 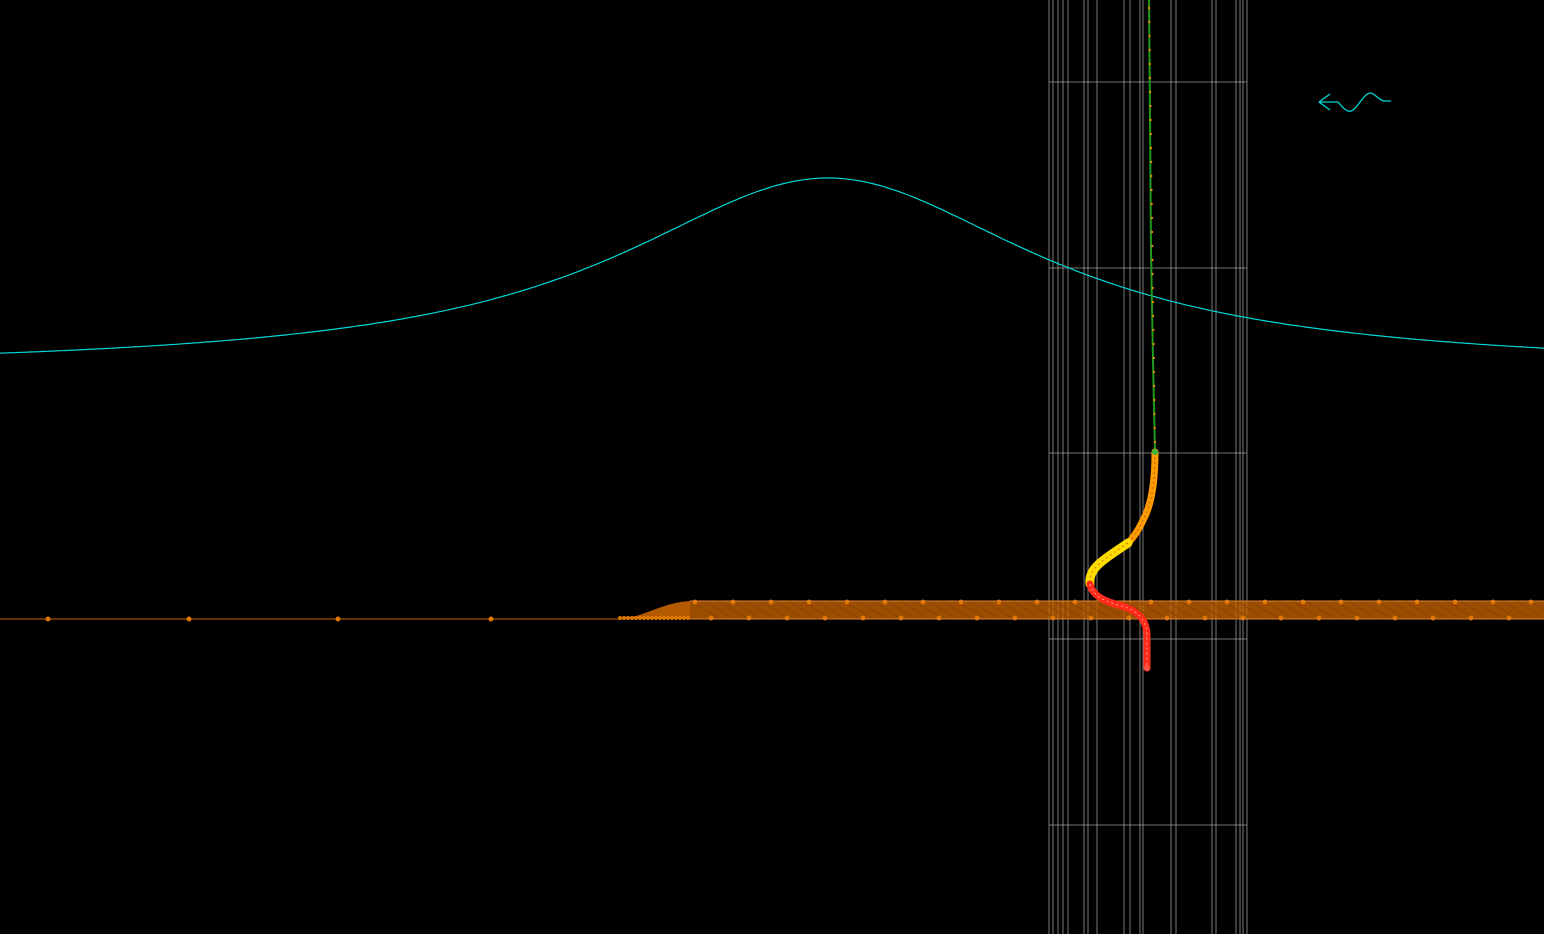 What do you see at coordinates (1152, 226) in the screenshot?
I see `riser-upper-section` at bounding box center [1152, 226].